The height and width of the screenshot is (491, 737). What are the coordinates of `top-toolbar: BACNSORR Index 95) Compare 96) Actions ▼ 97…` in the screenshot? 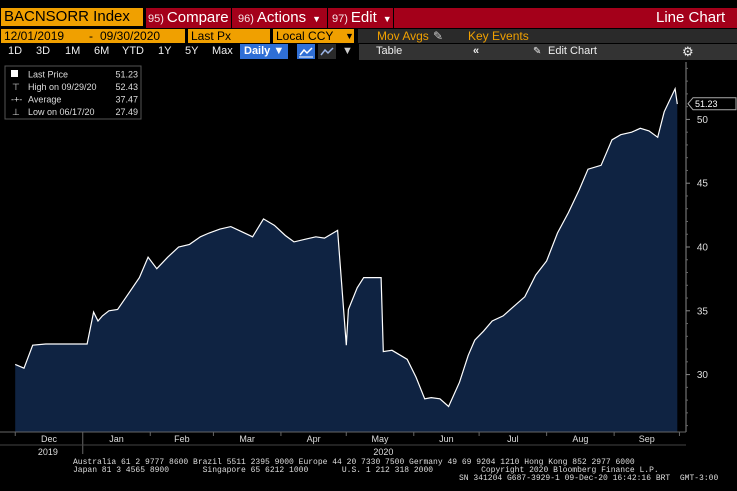 It's located at (368, 14).